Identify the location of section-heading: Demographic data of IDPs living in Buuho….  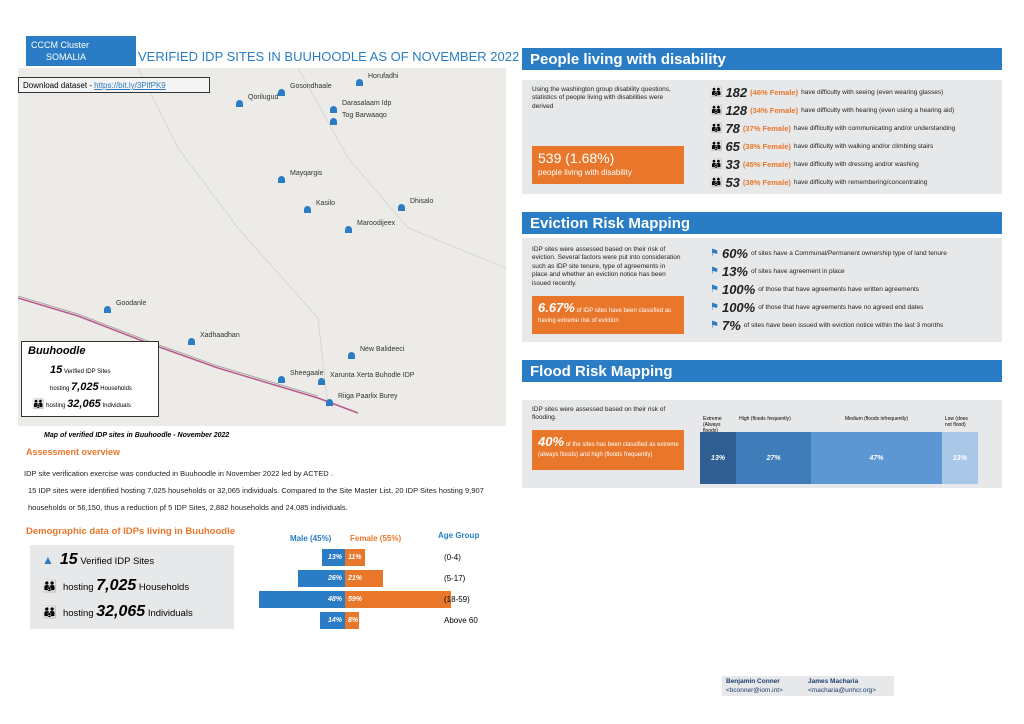
(131, 531).